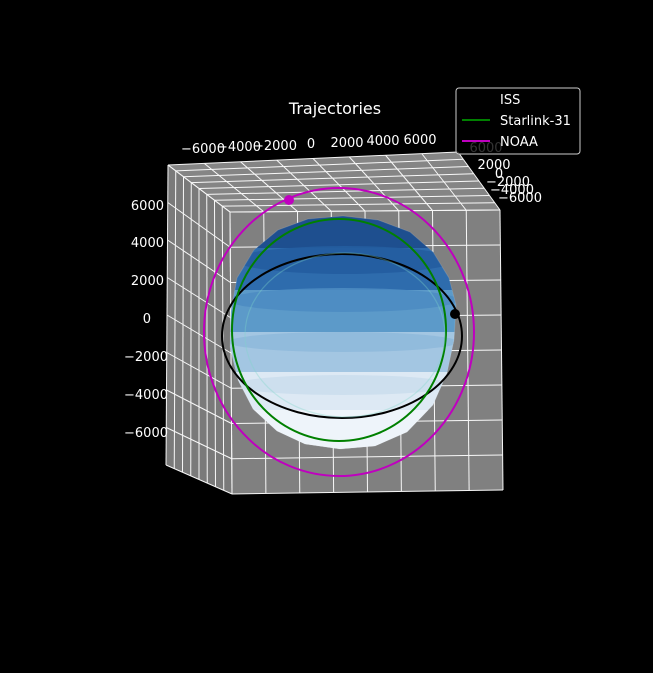 This screenshot has height=673, width=653. Describe the element at coordinates (535, 121) in the screenshot. I see `legend-label-starlink-31: Starlink-31` at that location.